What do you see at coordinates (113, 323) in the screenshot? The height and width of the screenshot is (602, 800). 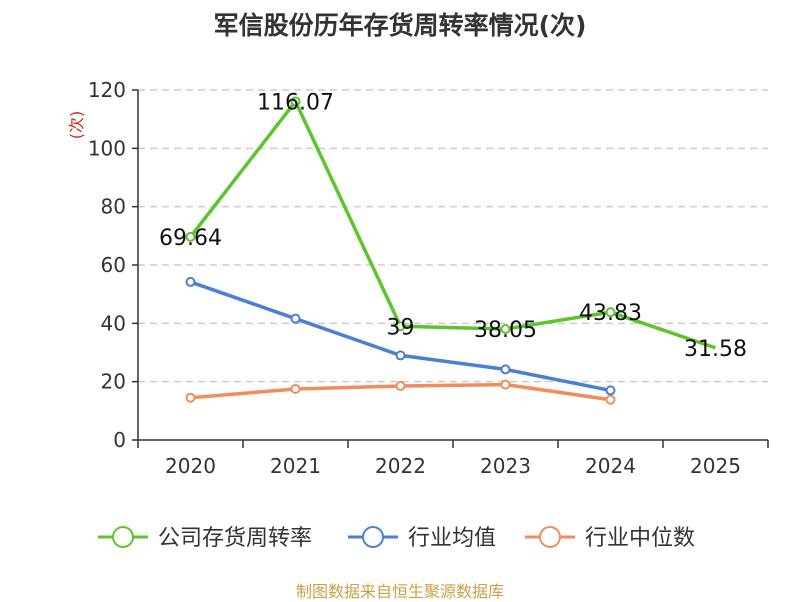 I see `y-tick-label: 40` at bounding box center [113, 323].